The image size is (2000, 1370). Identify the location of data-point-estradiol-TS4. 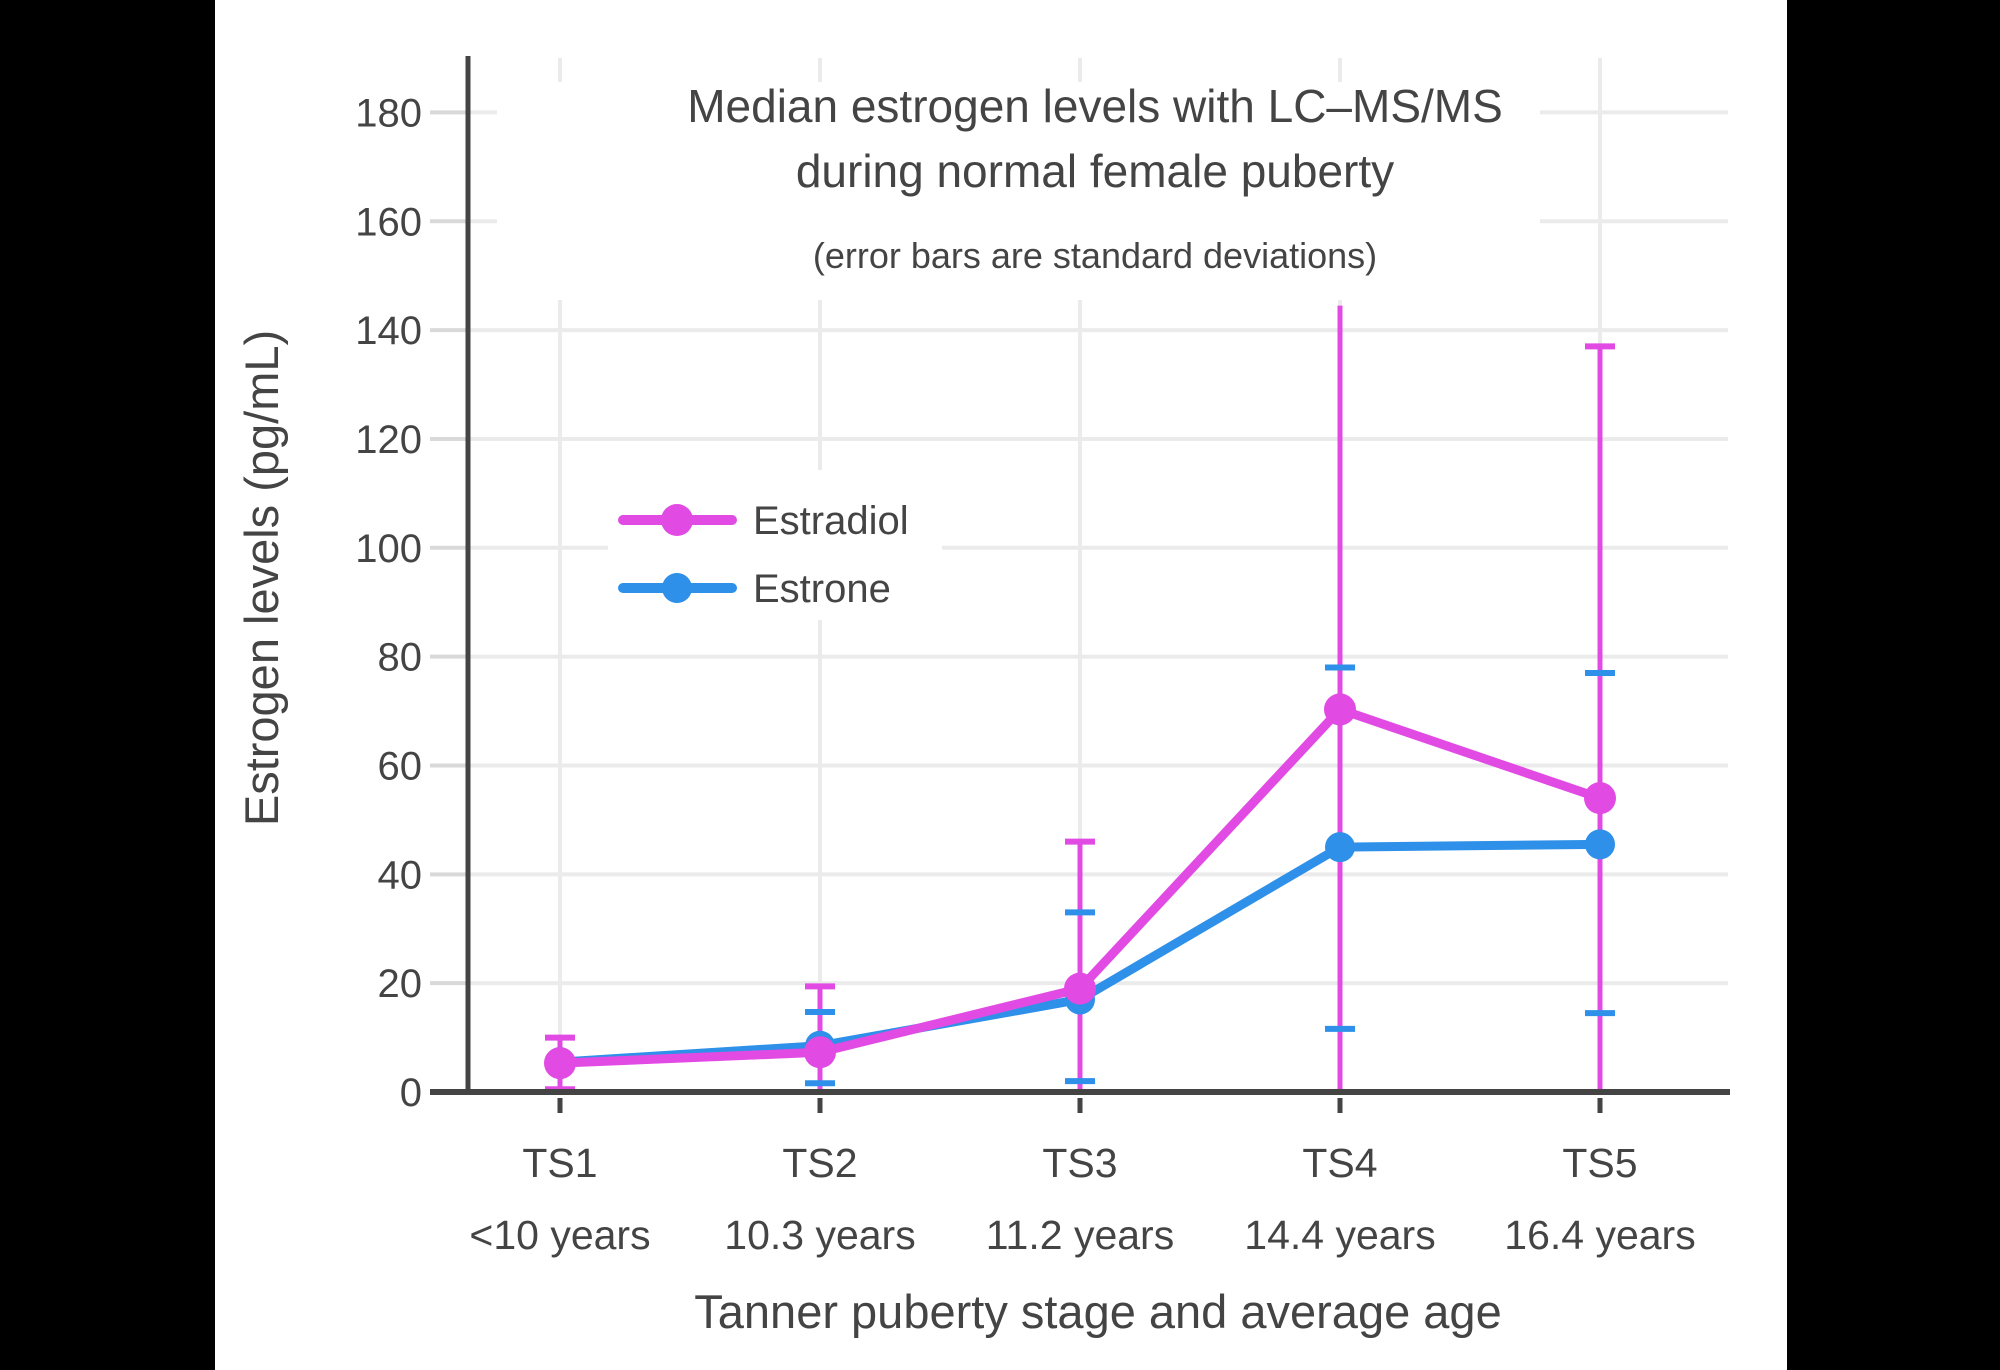
(1340, 709).